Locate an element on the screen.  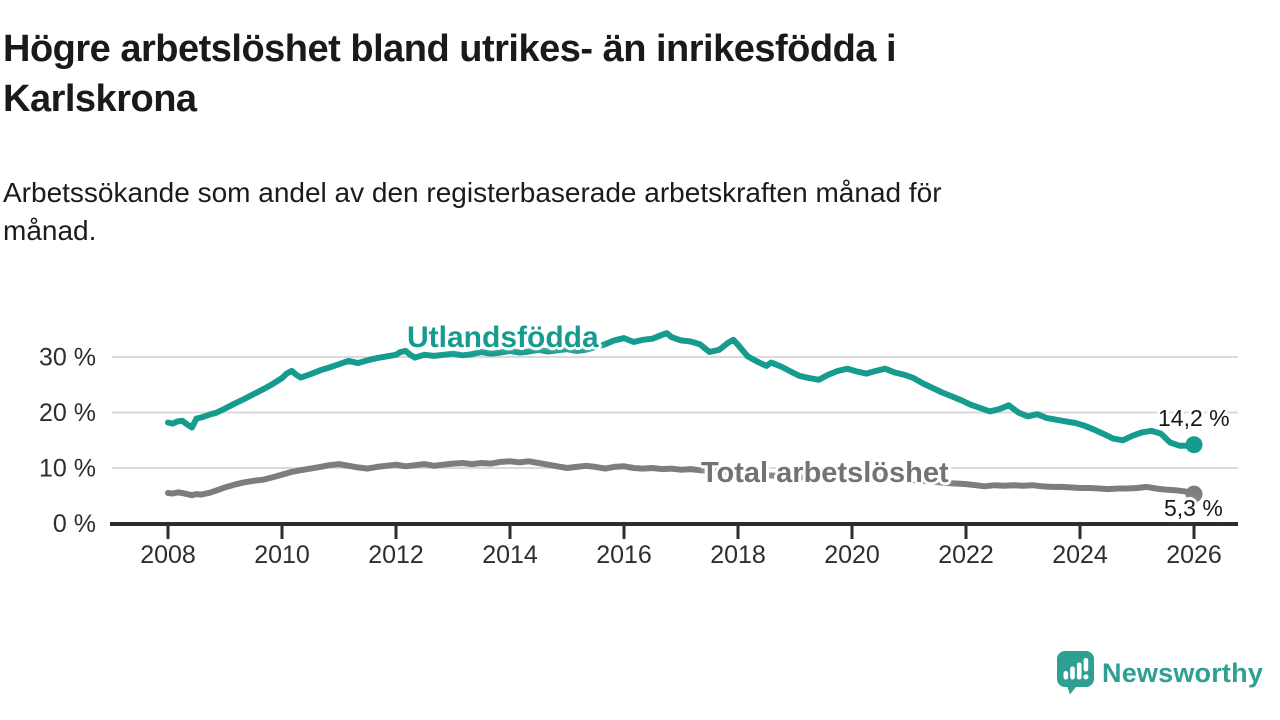
x-axis-tick-label: 2012 is located at coordinates (396, 555).